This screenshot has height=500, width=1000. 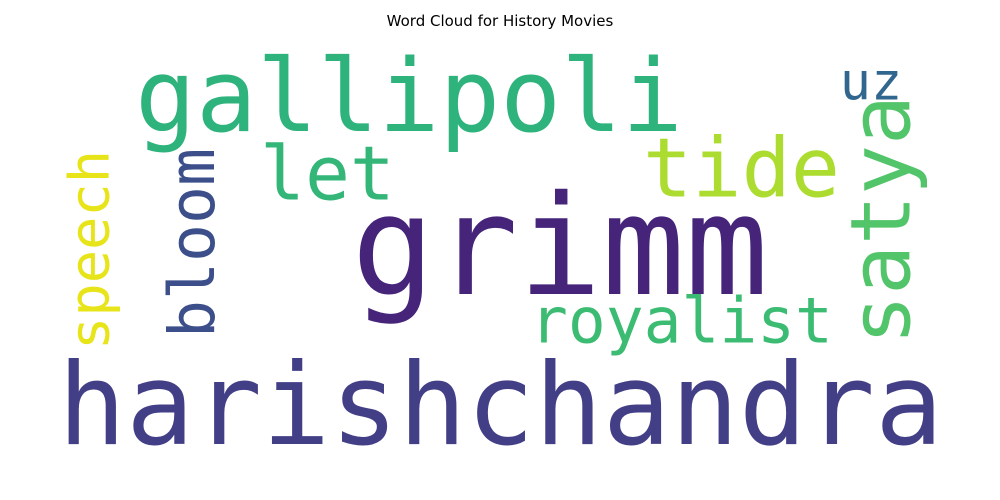 What do you see at coordinates (500, 21) in the screenshot?
I see `chart-title: Word Cloud for History Movies` at bounding box center [500, 21].